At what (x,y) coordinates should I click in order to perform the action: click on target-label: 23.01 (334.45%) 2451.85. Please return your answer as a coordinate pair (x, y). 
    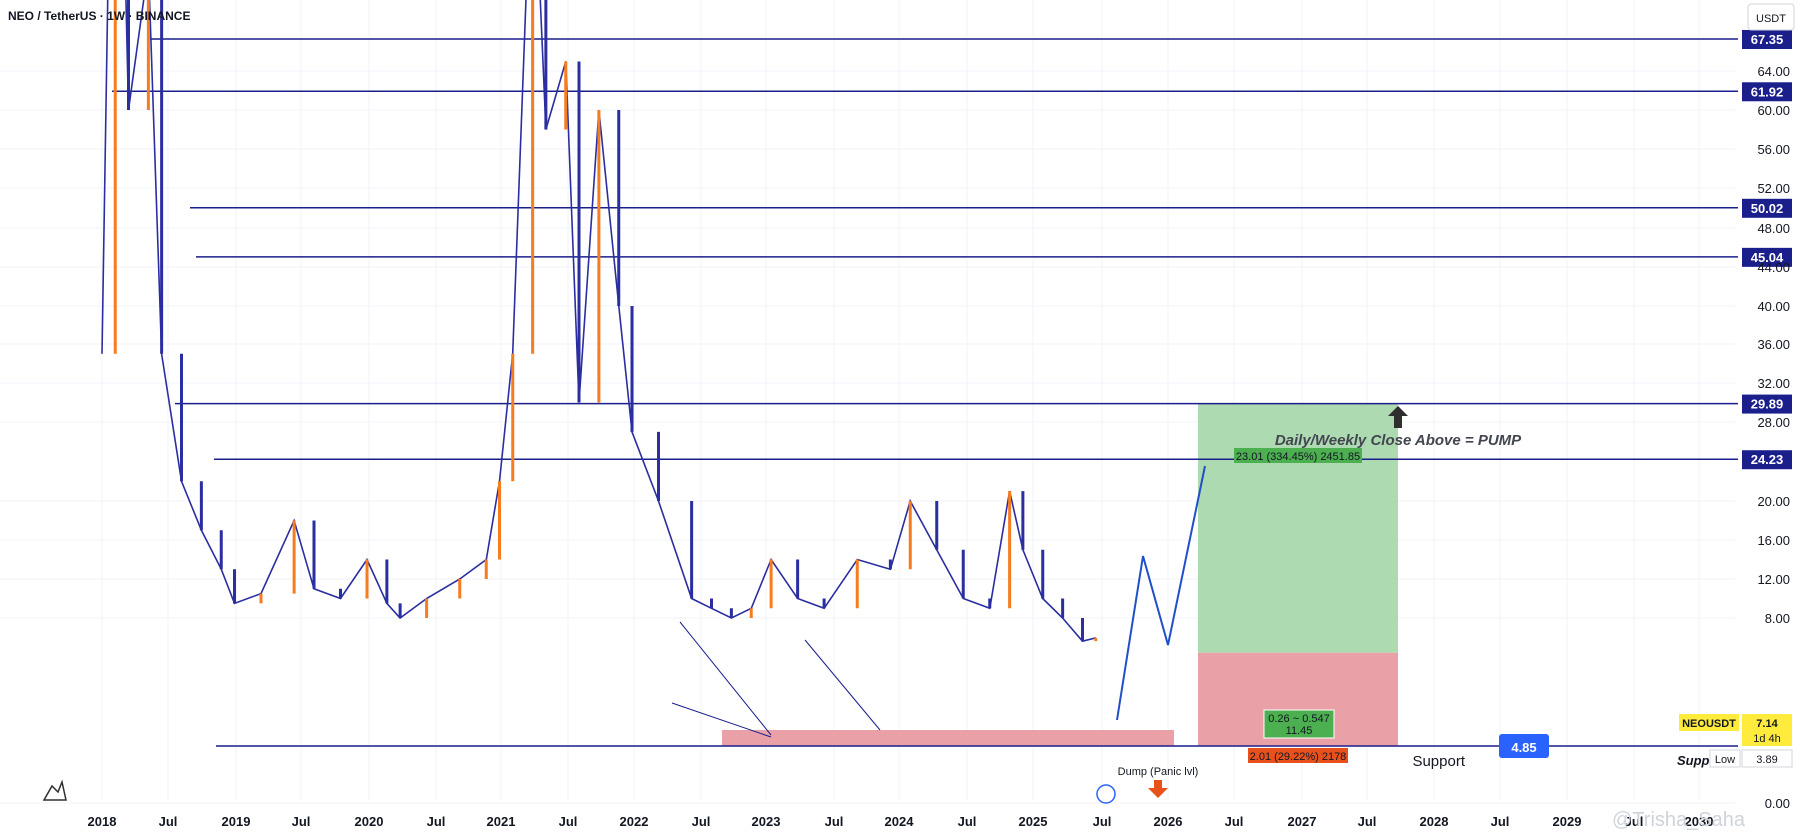
    Looking at the image, I should click on (1298, 455).